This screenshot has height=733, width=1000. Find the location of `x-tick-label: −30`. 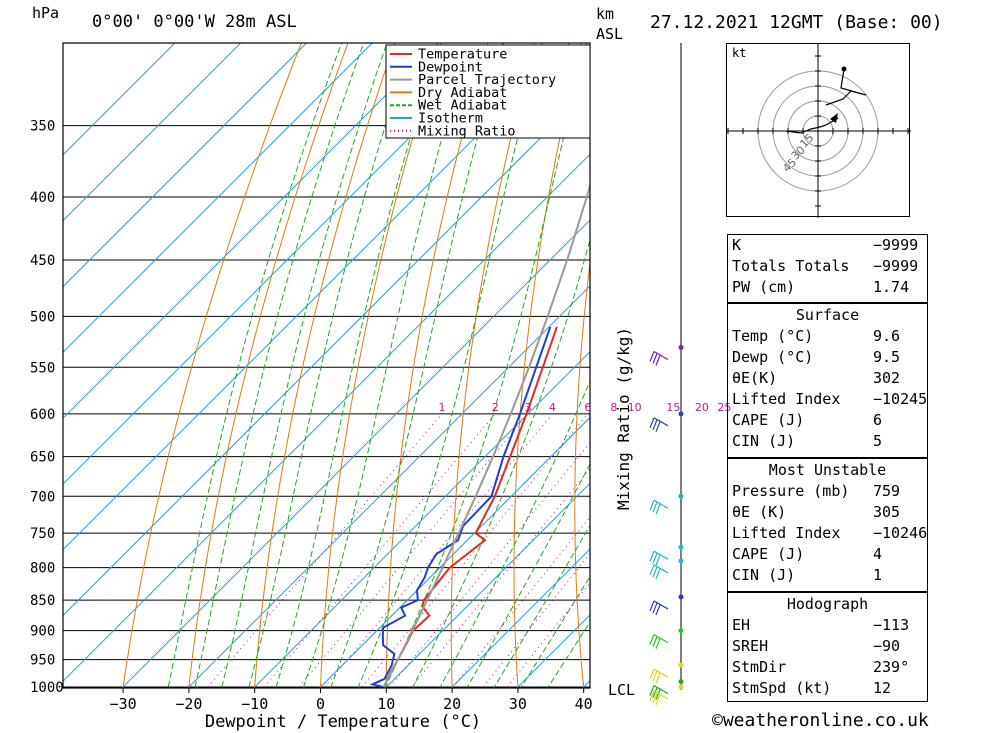

x-tick-label: −30 is located at coordinates (123, 704).